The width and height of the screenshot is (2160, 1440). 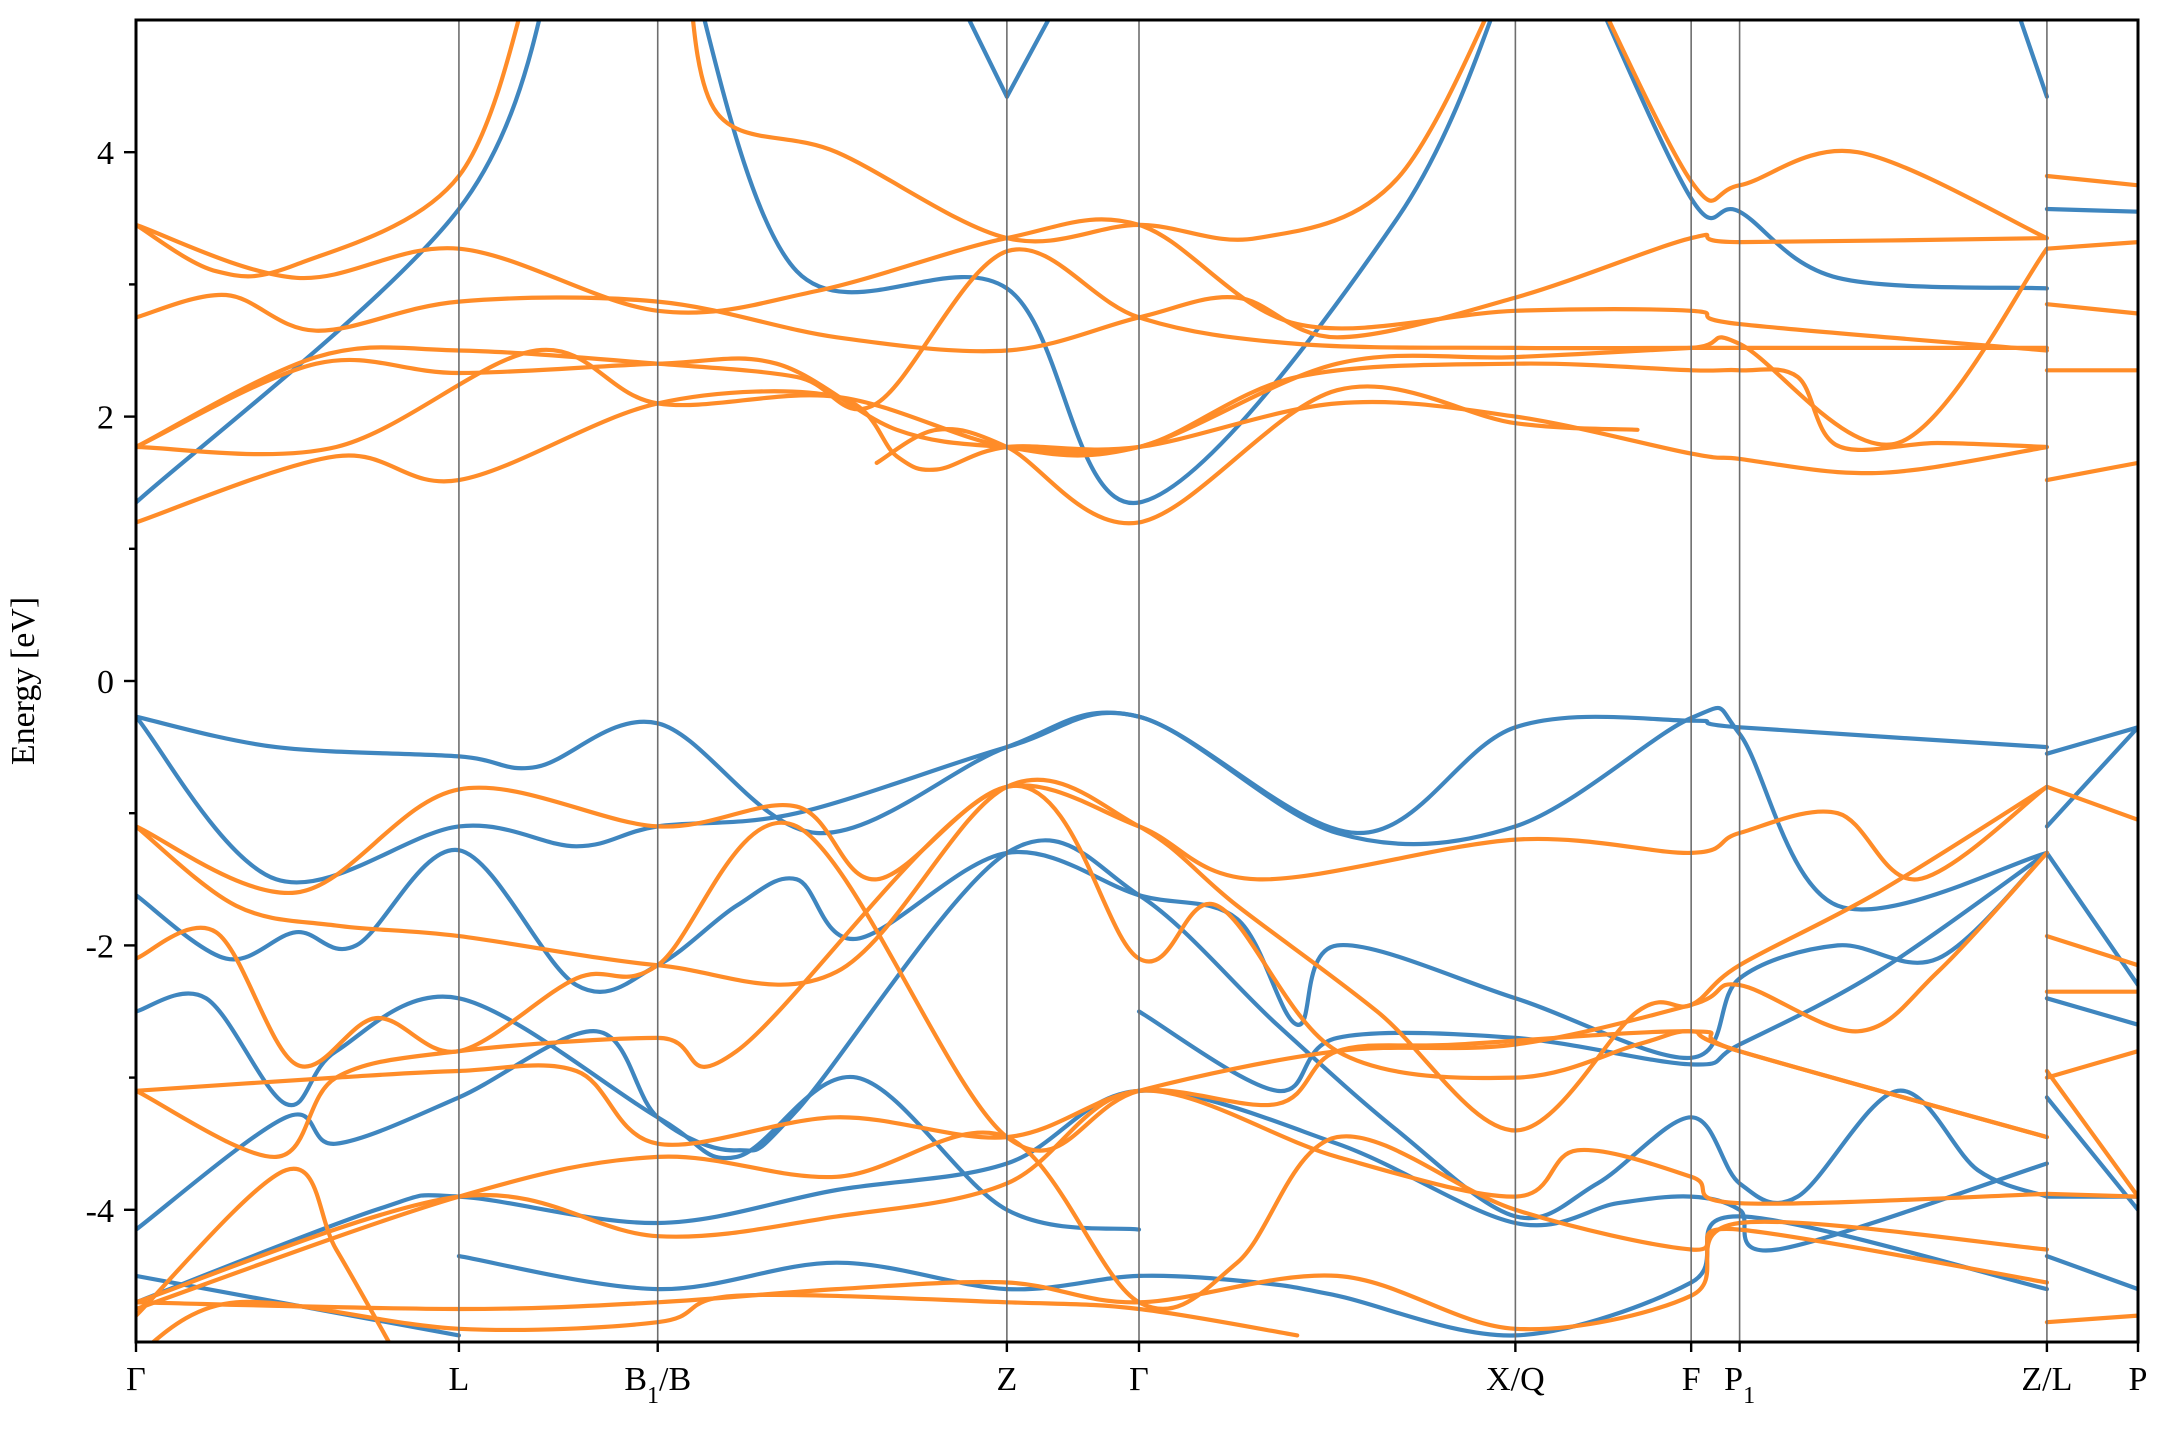 What do you see at coordinates (2138, 1379) in the screenshot?
I see `kpoint-label: P` at bounding box center [2138, 1379].